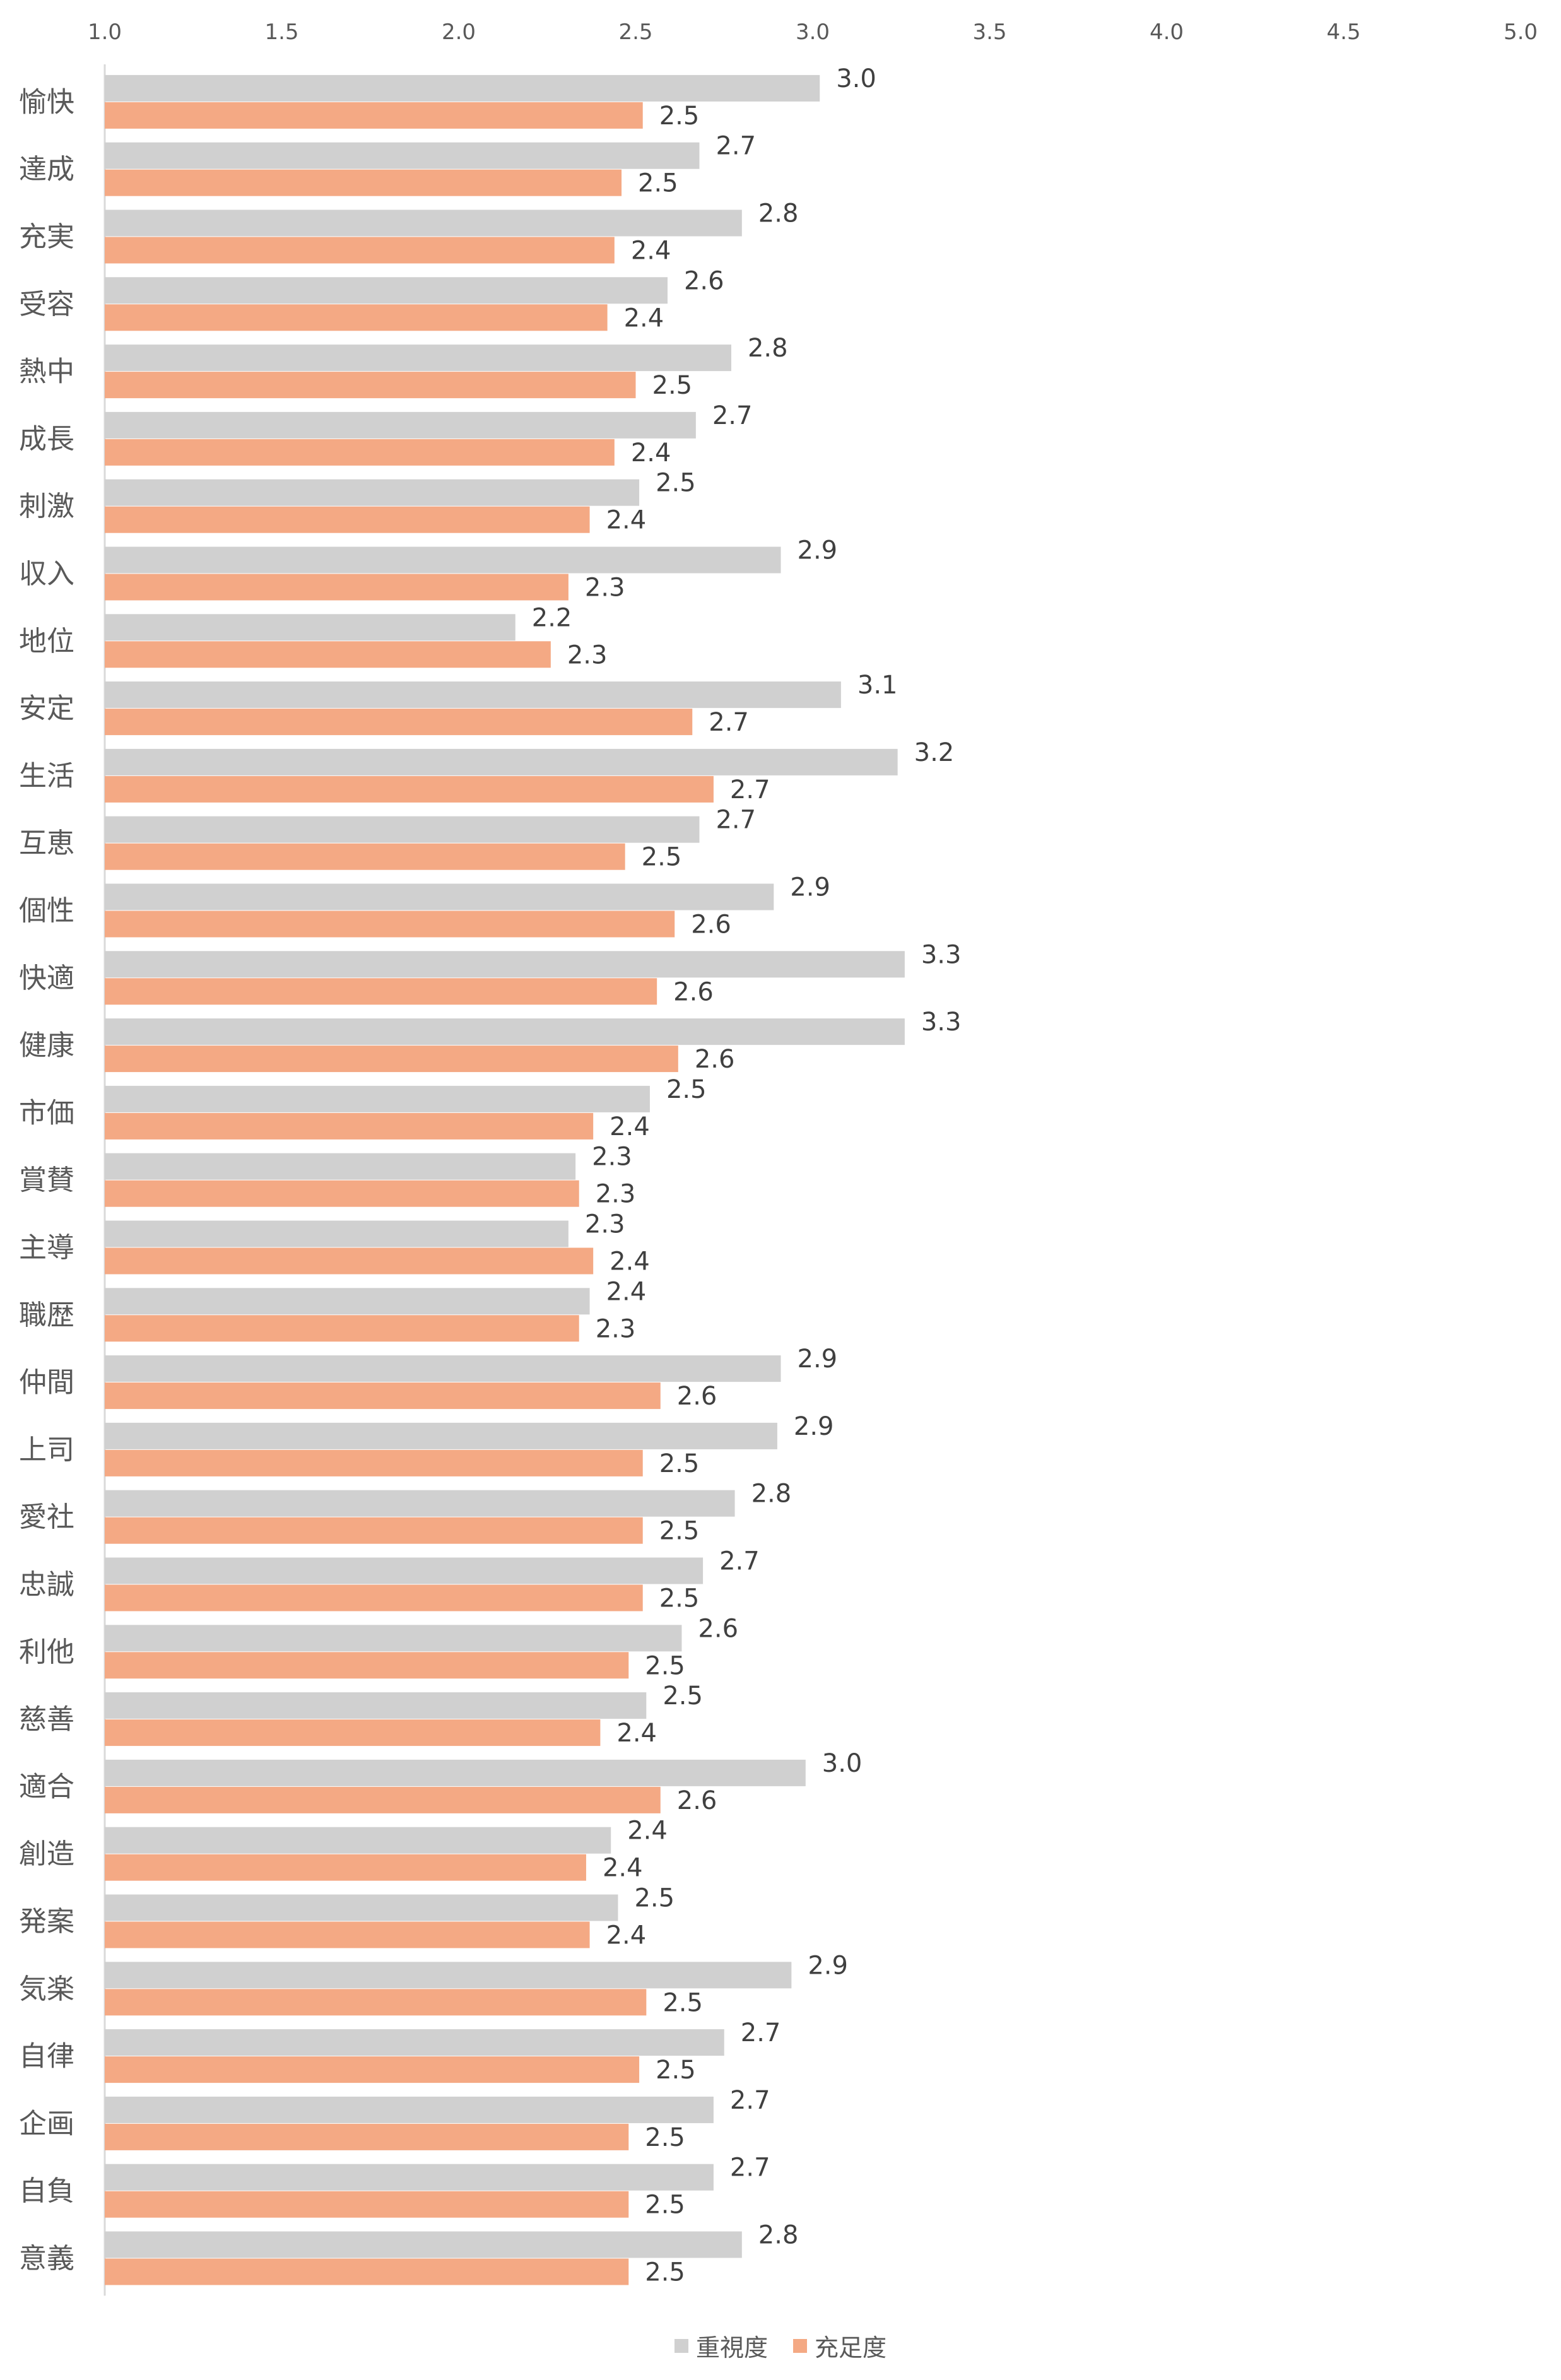  I want to click on category-label: 職歴, so click(46, 1315).